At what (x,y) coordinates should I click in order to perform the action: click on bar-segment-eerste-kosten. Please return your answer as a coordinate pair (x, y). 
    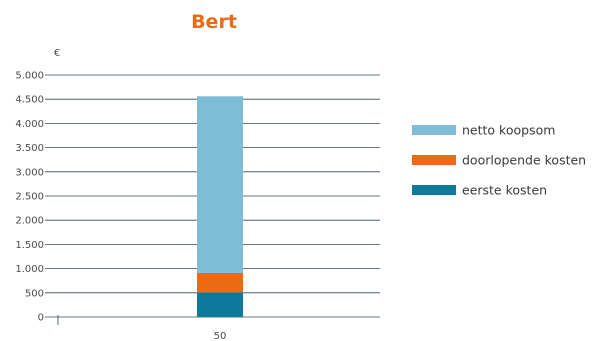
    Looking at the image, I should click on (220, 304).